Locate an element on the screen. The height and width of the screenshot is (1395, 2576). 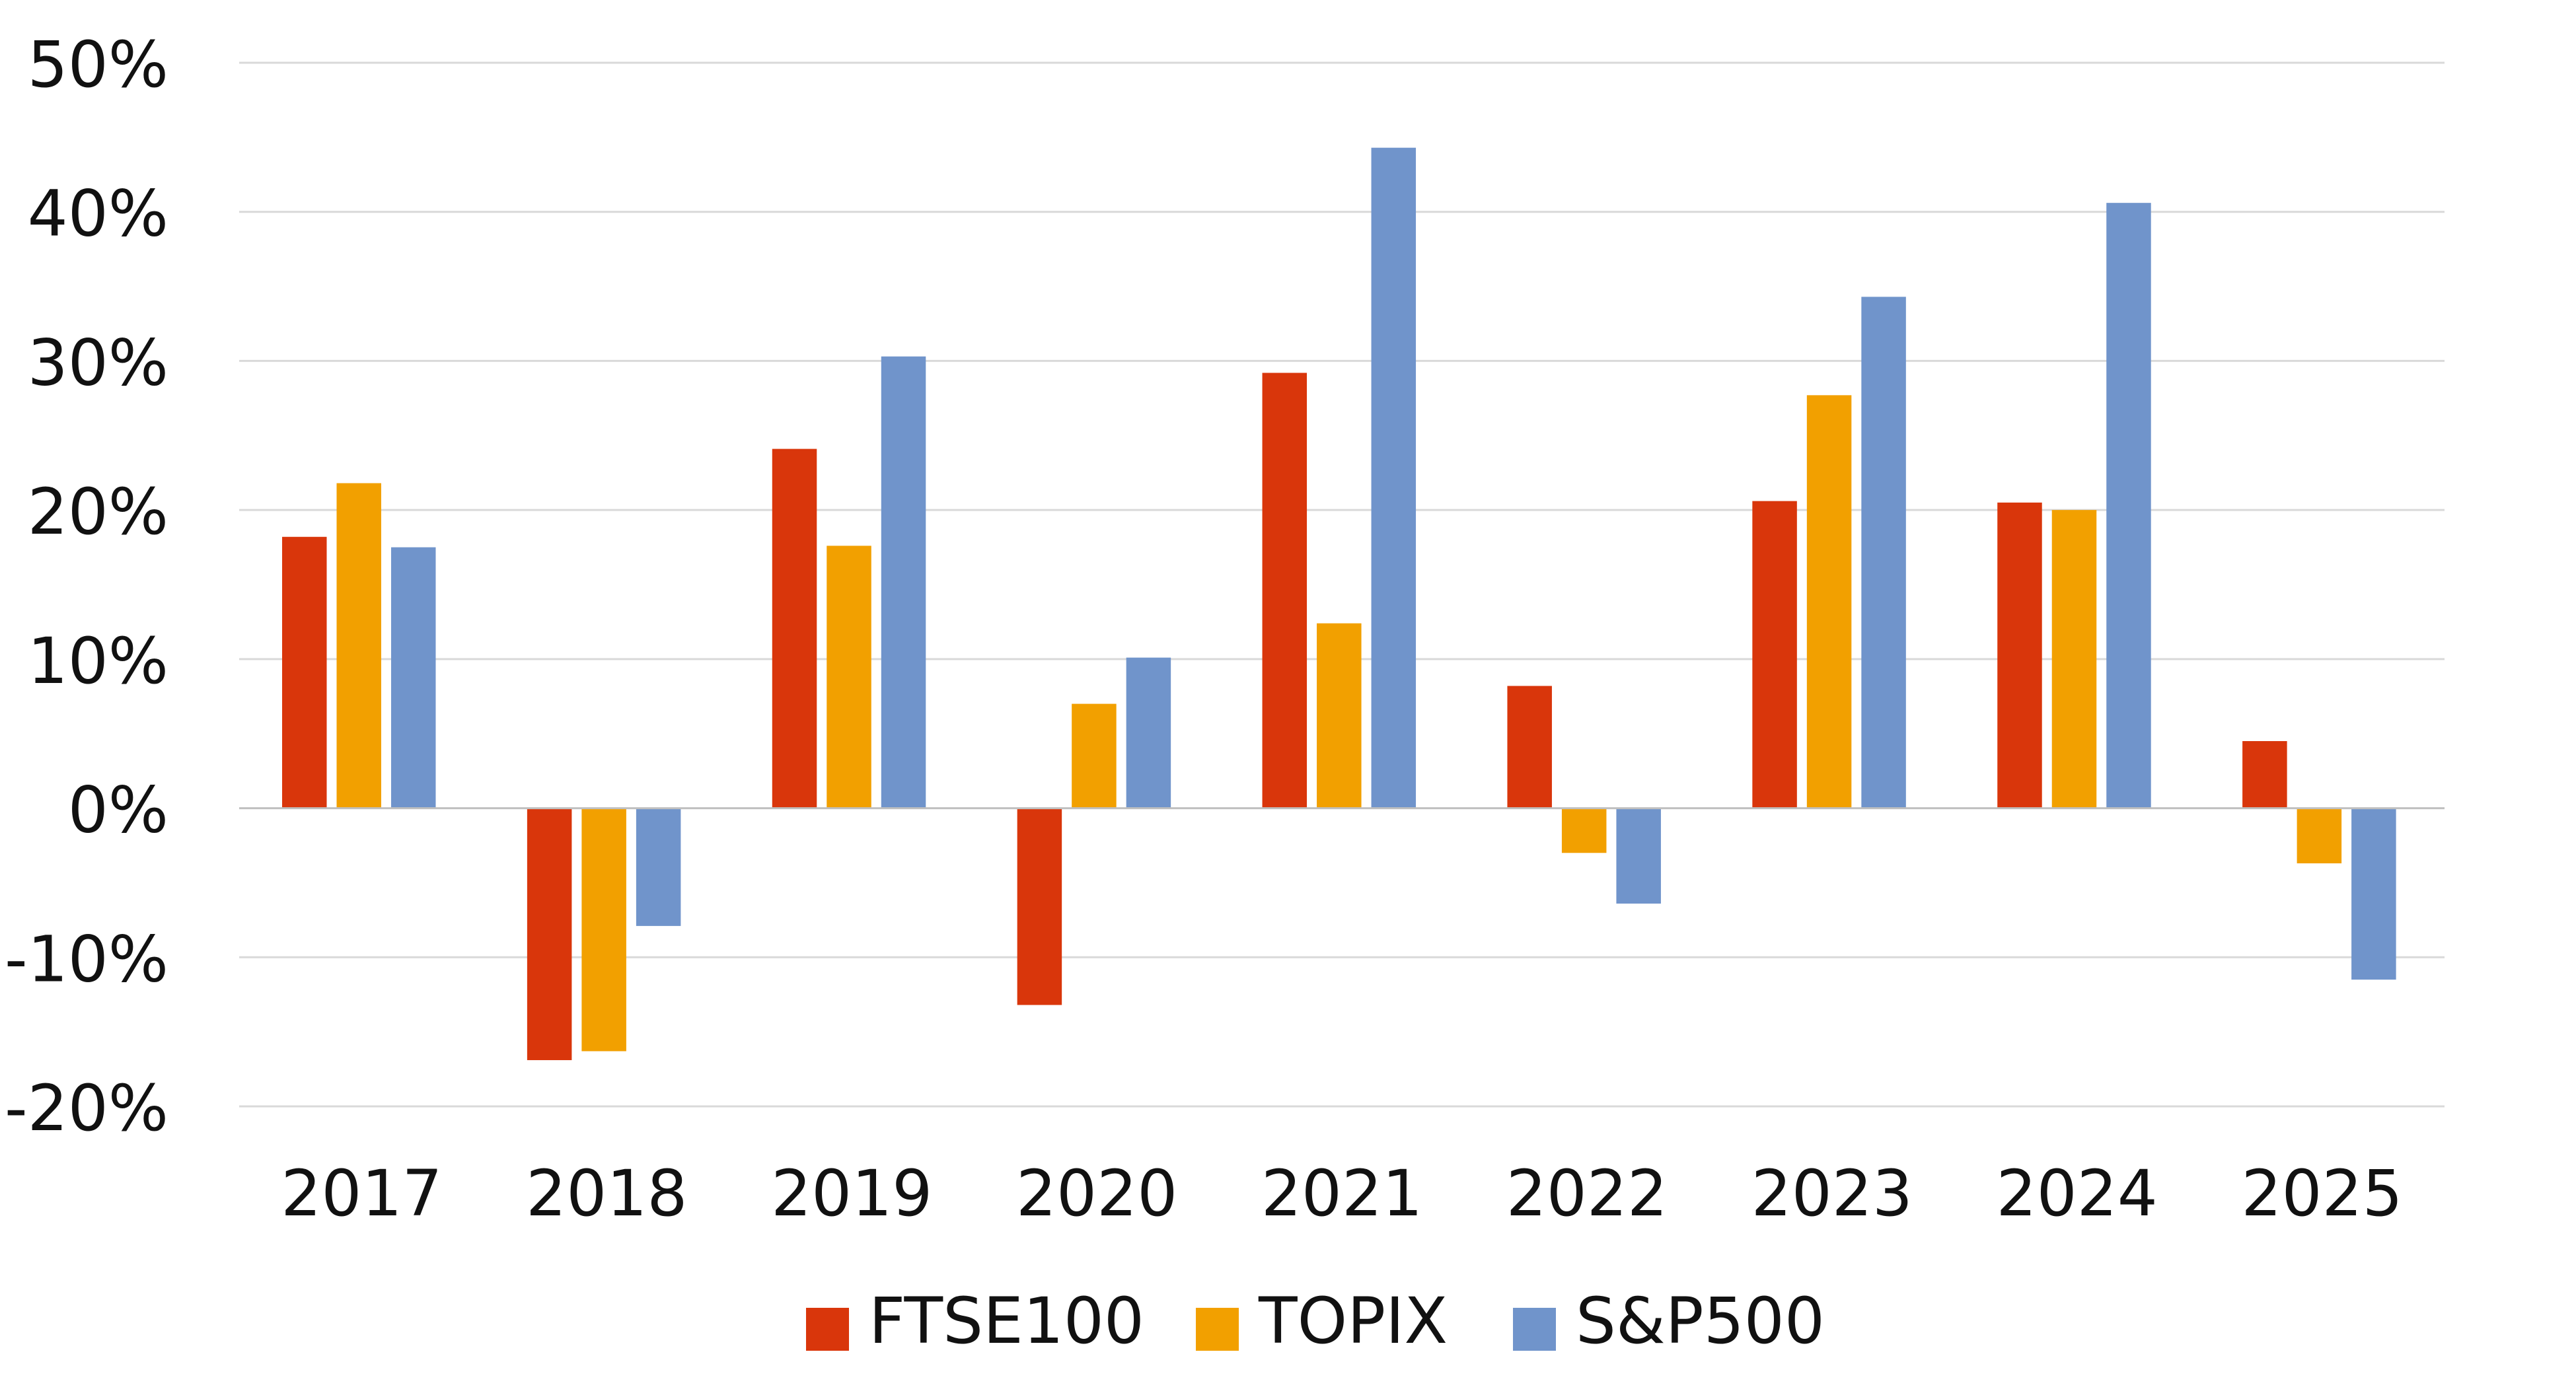
bar-sp500-2018 is located at coordinates (658, 867).